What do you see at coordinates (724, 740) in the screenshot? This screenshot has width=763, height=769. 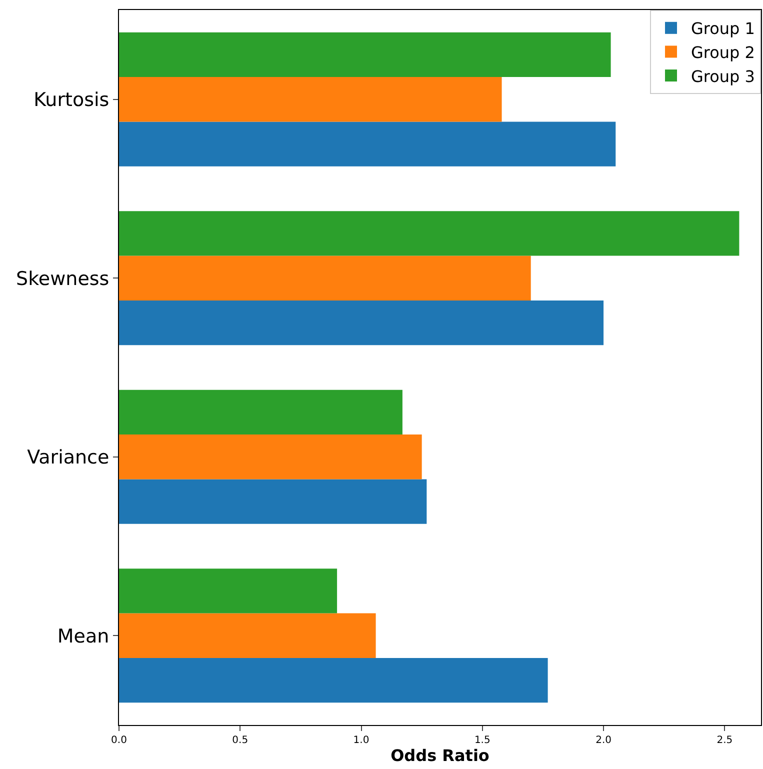 I see `x-tick-label: 2.5` at bounding box center [724, 740].